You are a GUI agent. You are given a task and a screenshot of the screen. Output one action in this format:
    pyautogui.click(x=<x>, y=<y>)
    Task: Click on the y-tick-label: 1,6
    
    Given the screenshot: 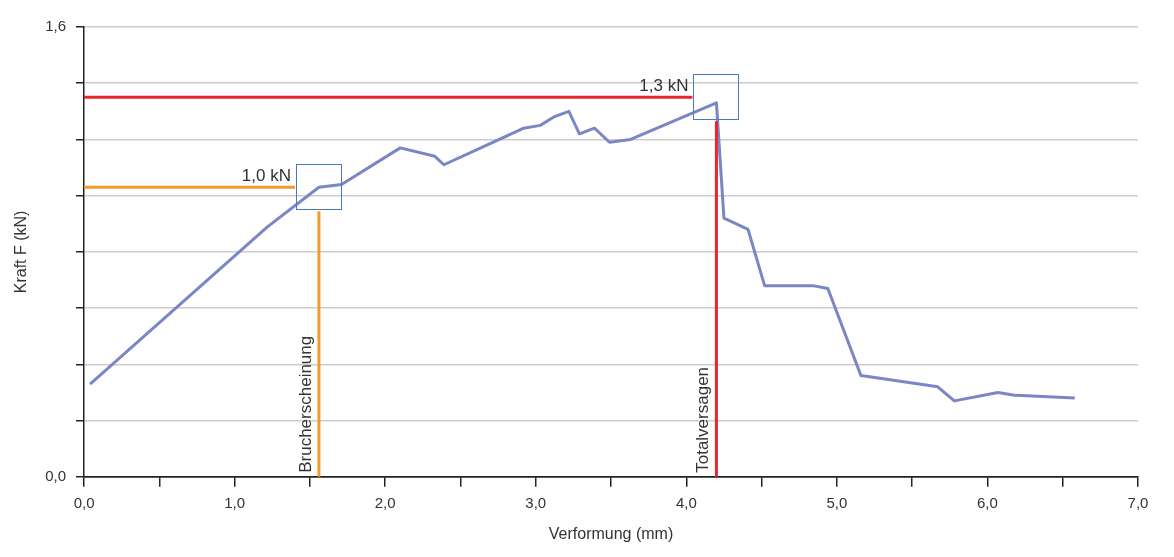 What is the action you would take?
    pyautogui.click(x=56, y=26)
    